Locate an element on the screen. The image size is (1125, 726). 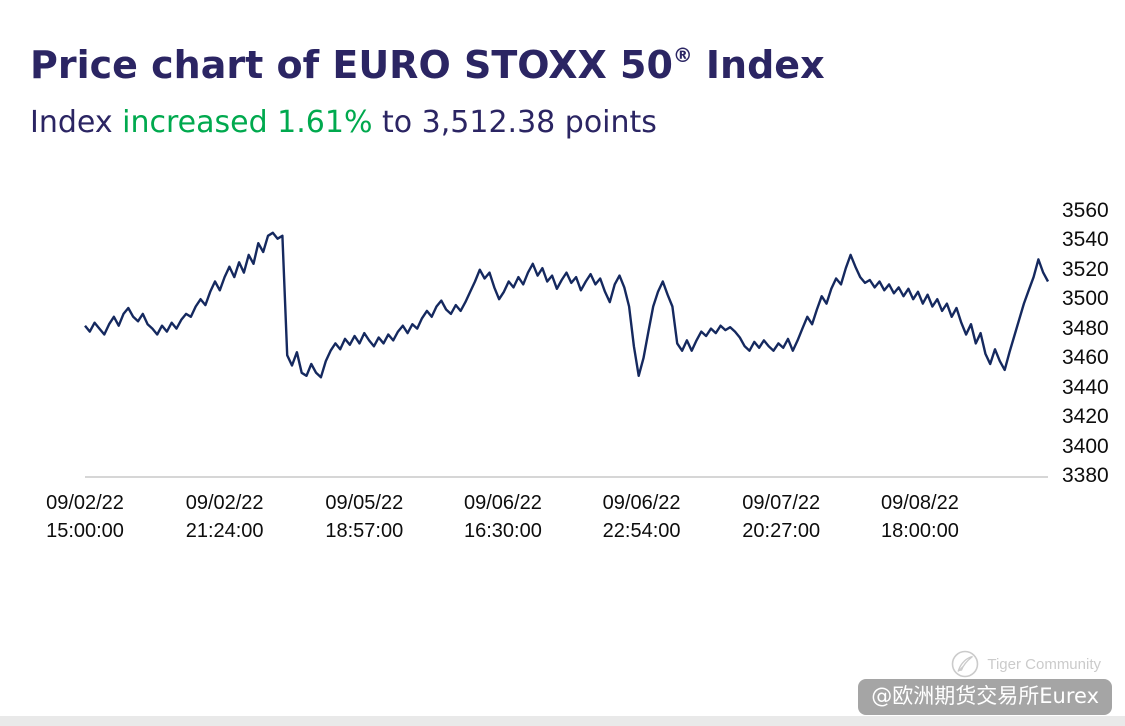
y-axis-label: 3500 is located at coordinates (1085, 299).